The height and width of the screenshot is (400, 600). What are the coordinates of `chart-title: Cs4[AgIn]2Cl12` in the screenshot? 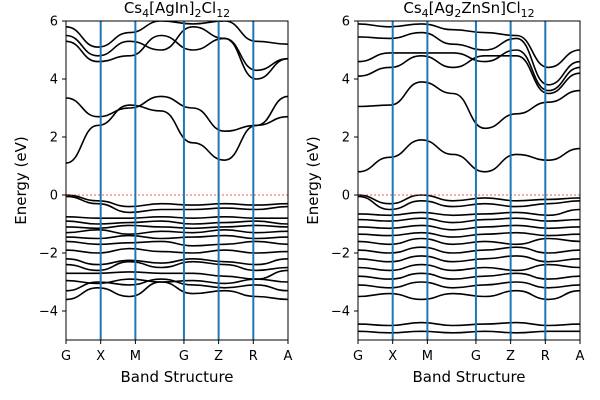 It's located at (177, 10).